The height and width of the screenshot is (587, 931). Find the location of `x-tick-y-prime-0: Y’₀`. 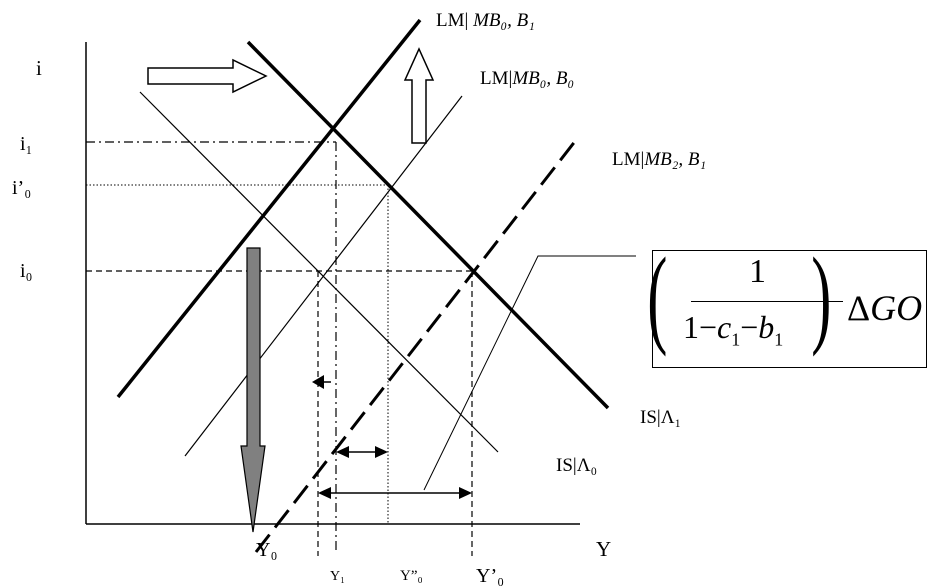

x-tick-y-prime-0: Y’₀ is located at coordinates (490, 576).